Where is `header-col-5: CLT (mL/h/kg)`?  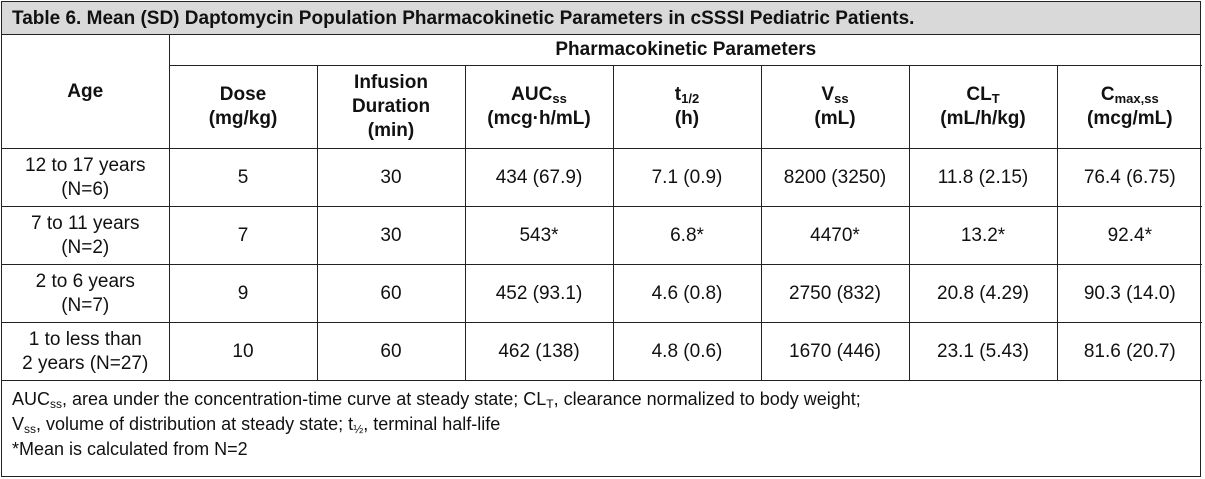
header-col-5: CLT (mL/h/kg) is located at coordinates (983, 107).